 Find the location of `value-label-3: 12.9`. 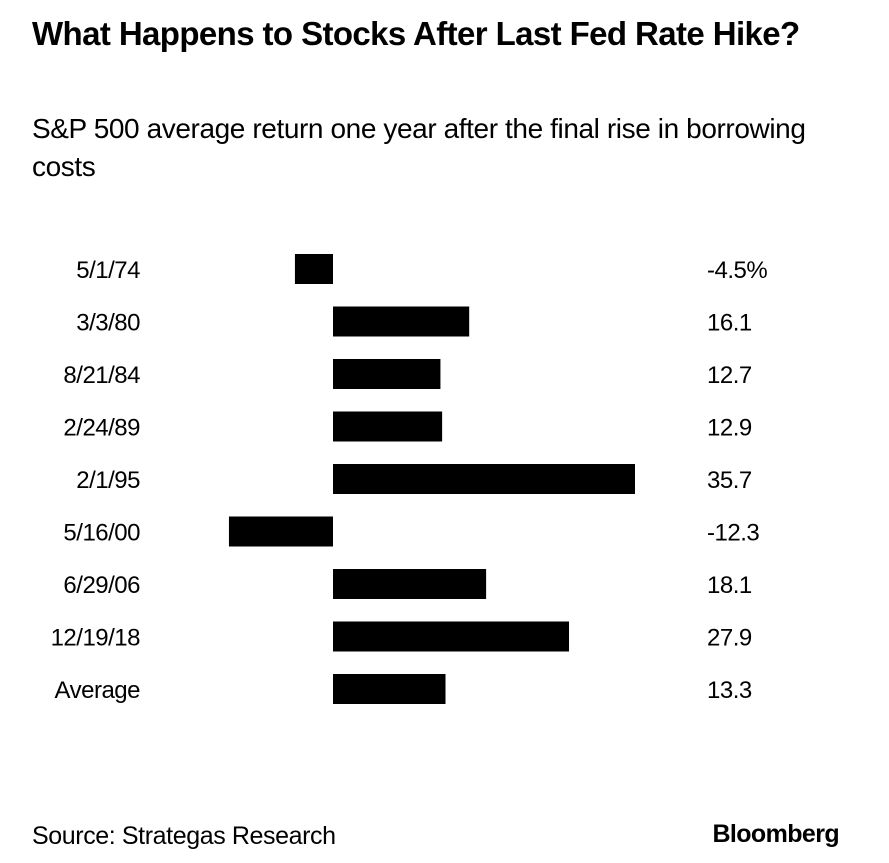

value-label-3: 12.9 is located at coordinates (729, 428).